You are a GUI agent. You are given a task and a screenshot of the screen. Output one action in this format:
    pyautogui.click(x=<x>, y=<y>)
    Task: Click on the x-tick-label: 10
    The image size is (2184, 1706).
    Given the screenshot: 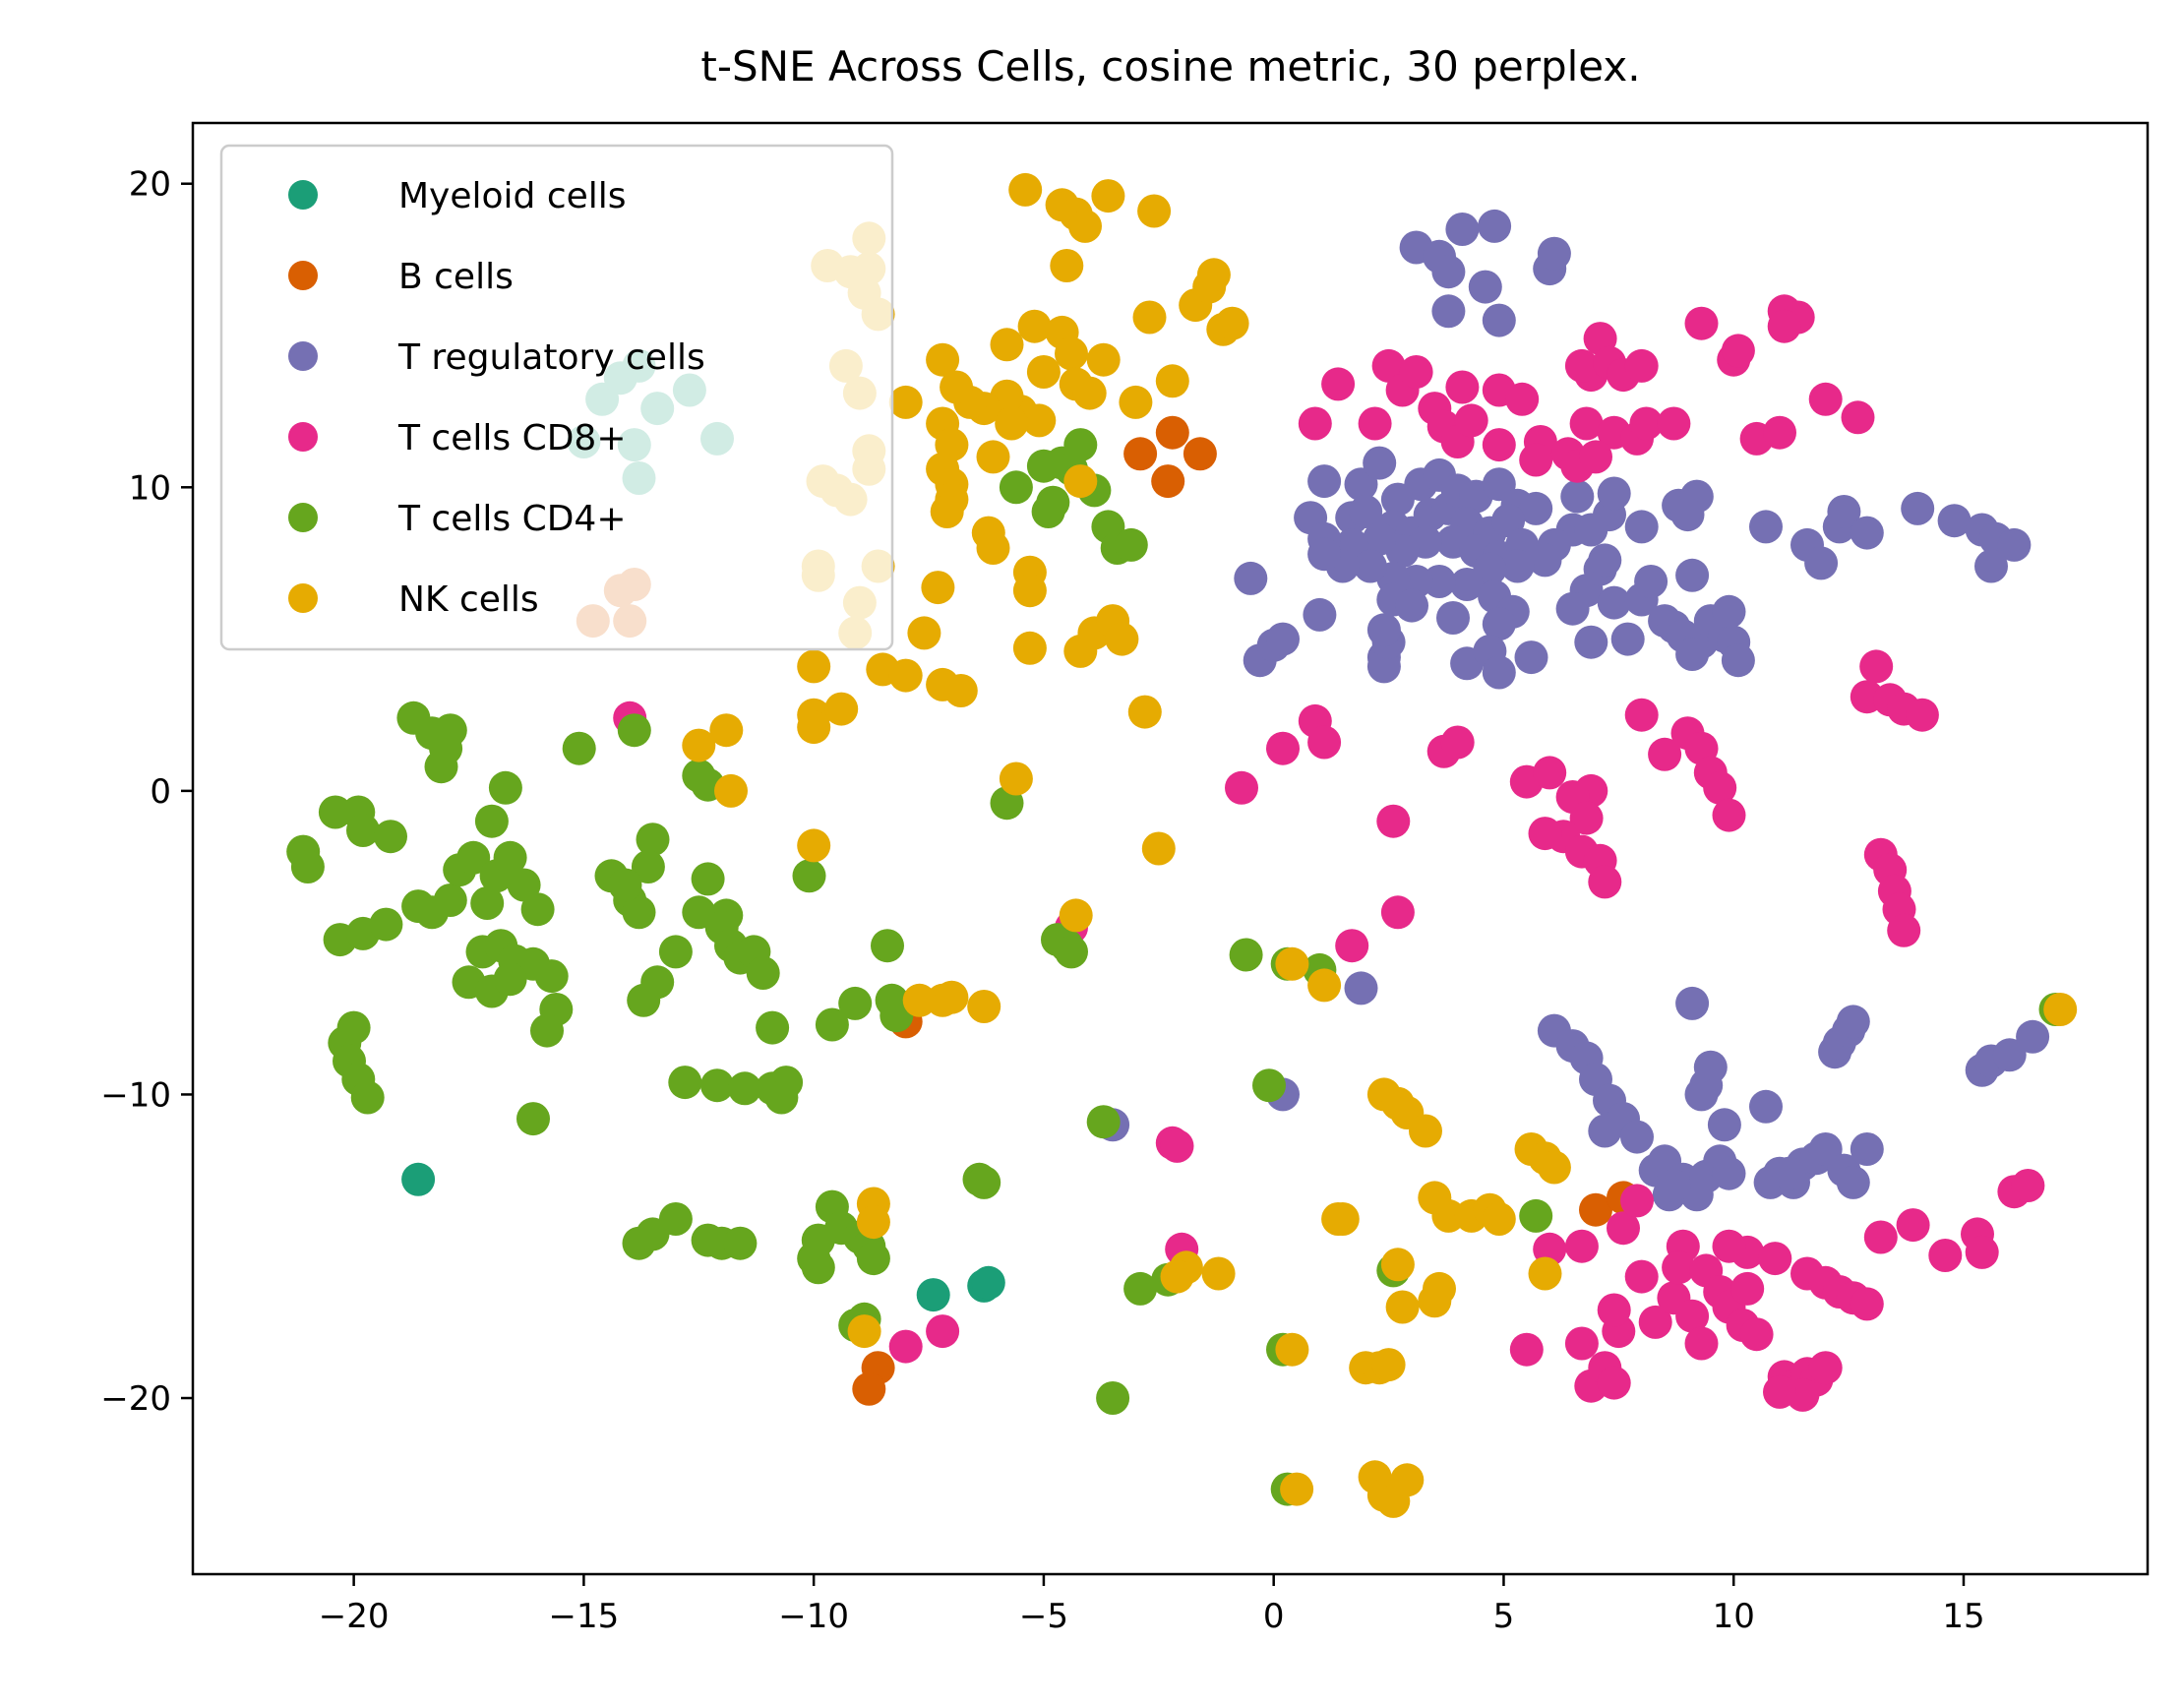 What is the action you would take?
    pyautogui.click(x=1734, y=1616)
    